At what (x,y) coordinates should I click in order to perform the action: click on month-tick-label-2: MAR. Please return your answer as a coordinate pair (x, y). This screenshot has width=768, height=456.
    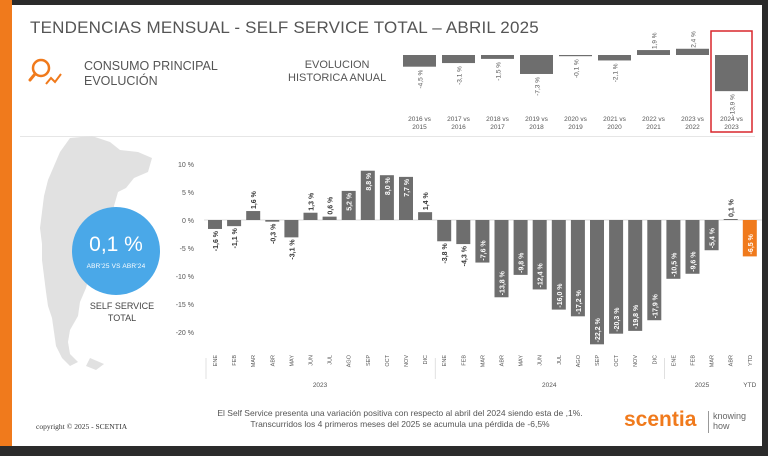
    Looking at the image, I should click on (254, 361).